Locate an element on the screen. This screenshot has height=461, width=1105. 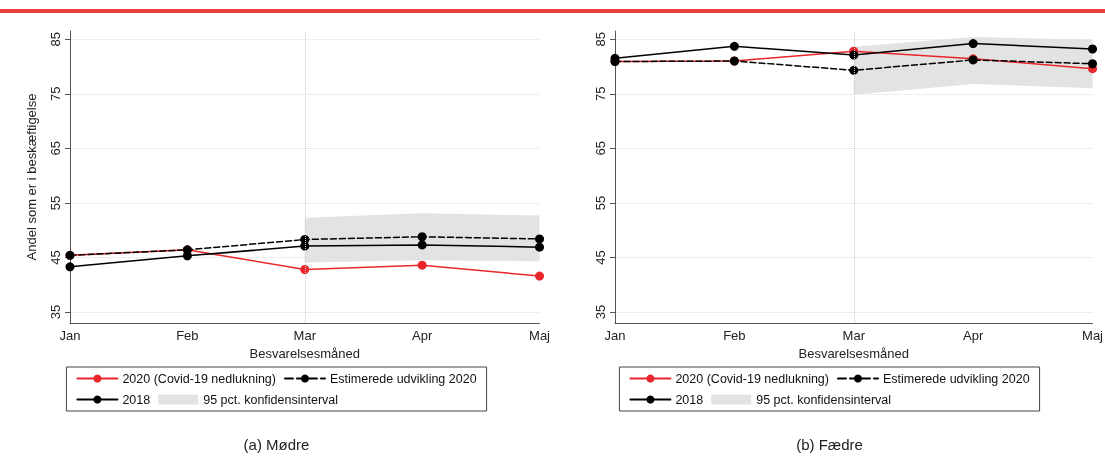
y-axis-title: Andel som er i beskæftigelse is located at coordinates (31, 177).